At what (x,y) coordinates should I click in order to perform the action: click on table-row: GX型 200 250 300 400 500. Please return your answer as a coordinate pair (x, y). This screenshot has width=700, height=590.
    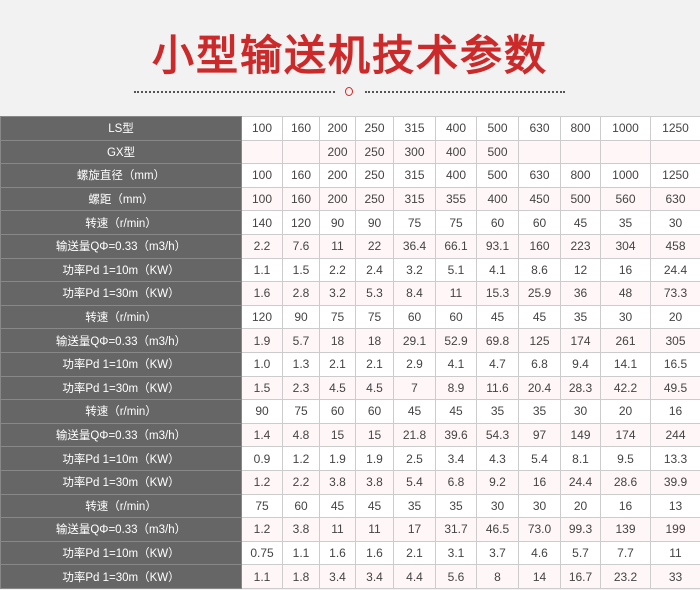
    Looking at the image, I should click on (350, 152).